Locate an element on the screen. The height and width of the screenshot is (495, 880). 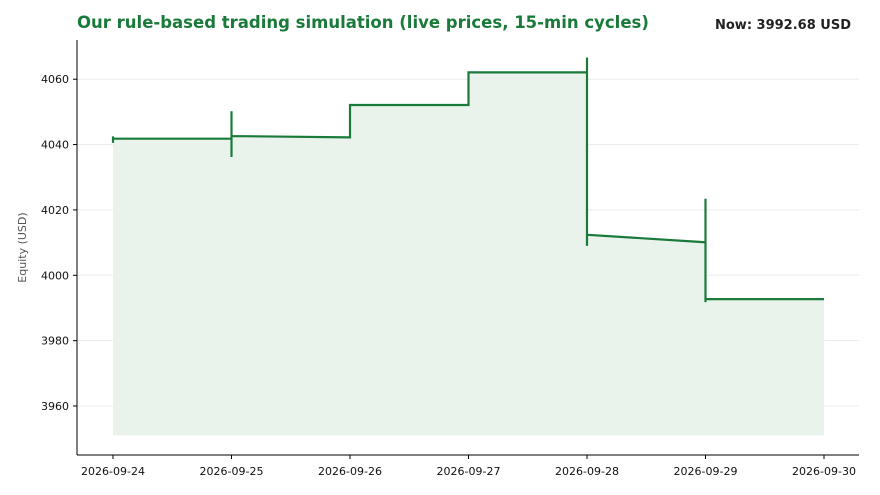
y-tick-label-4060: 4060 is located at coordinates (55, 79).